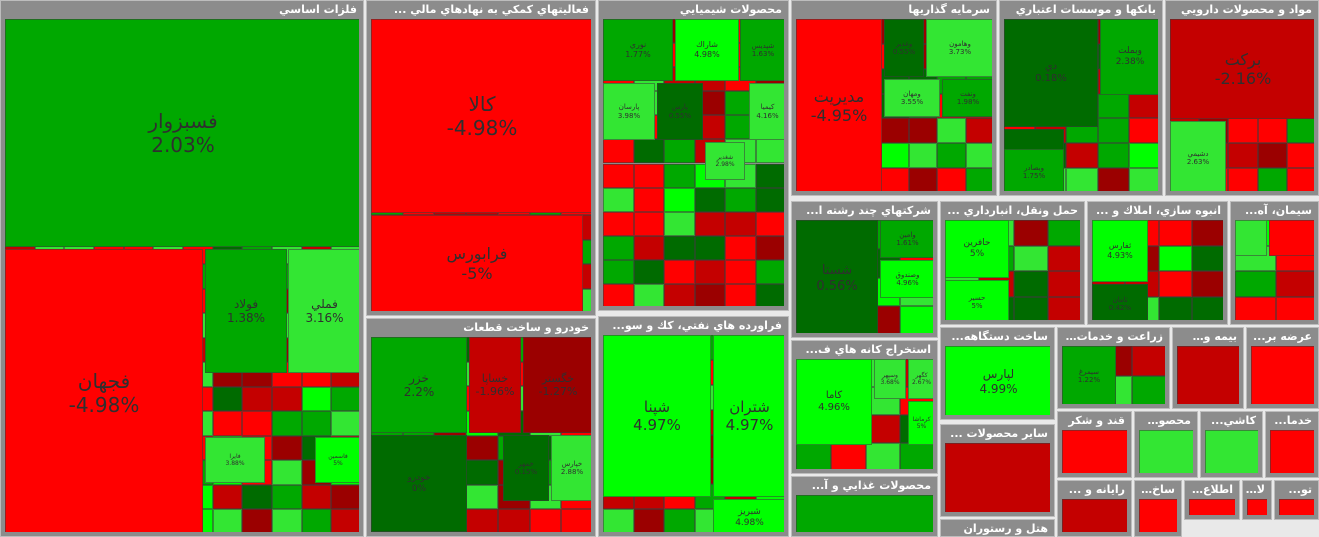 This screenshot has width=1319, height=537. Describe the element at coordinates (337, 460) in the screenshot. I see `stock-tile: فاسمين 5%` at that location.